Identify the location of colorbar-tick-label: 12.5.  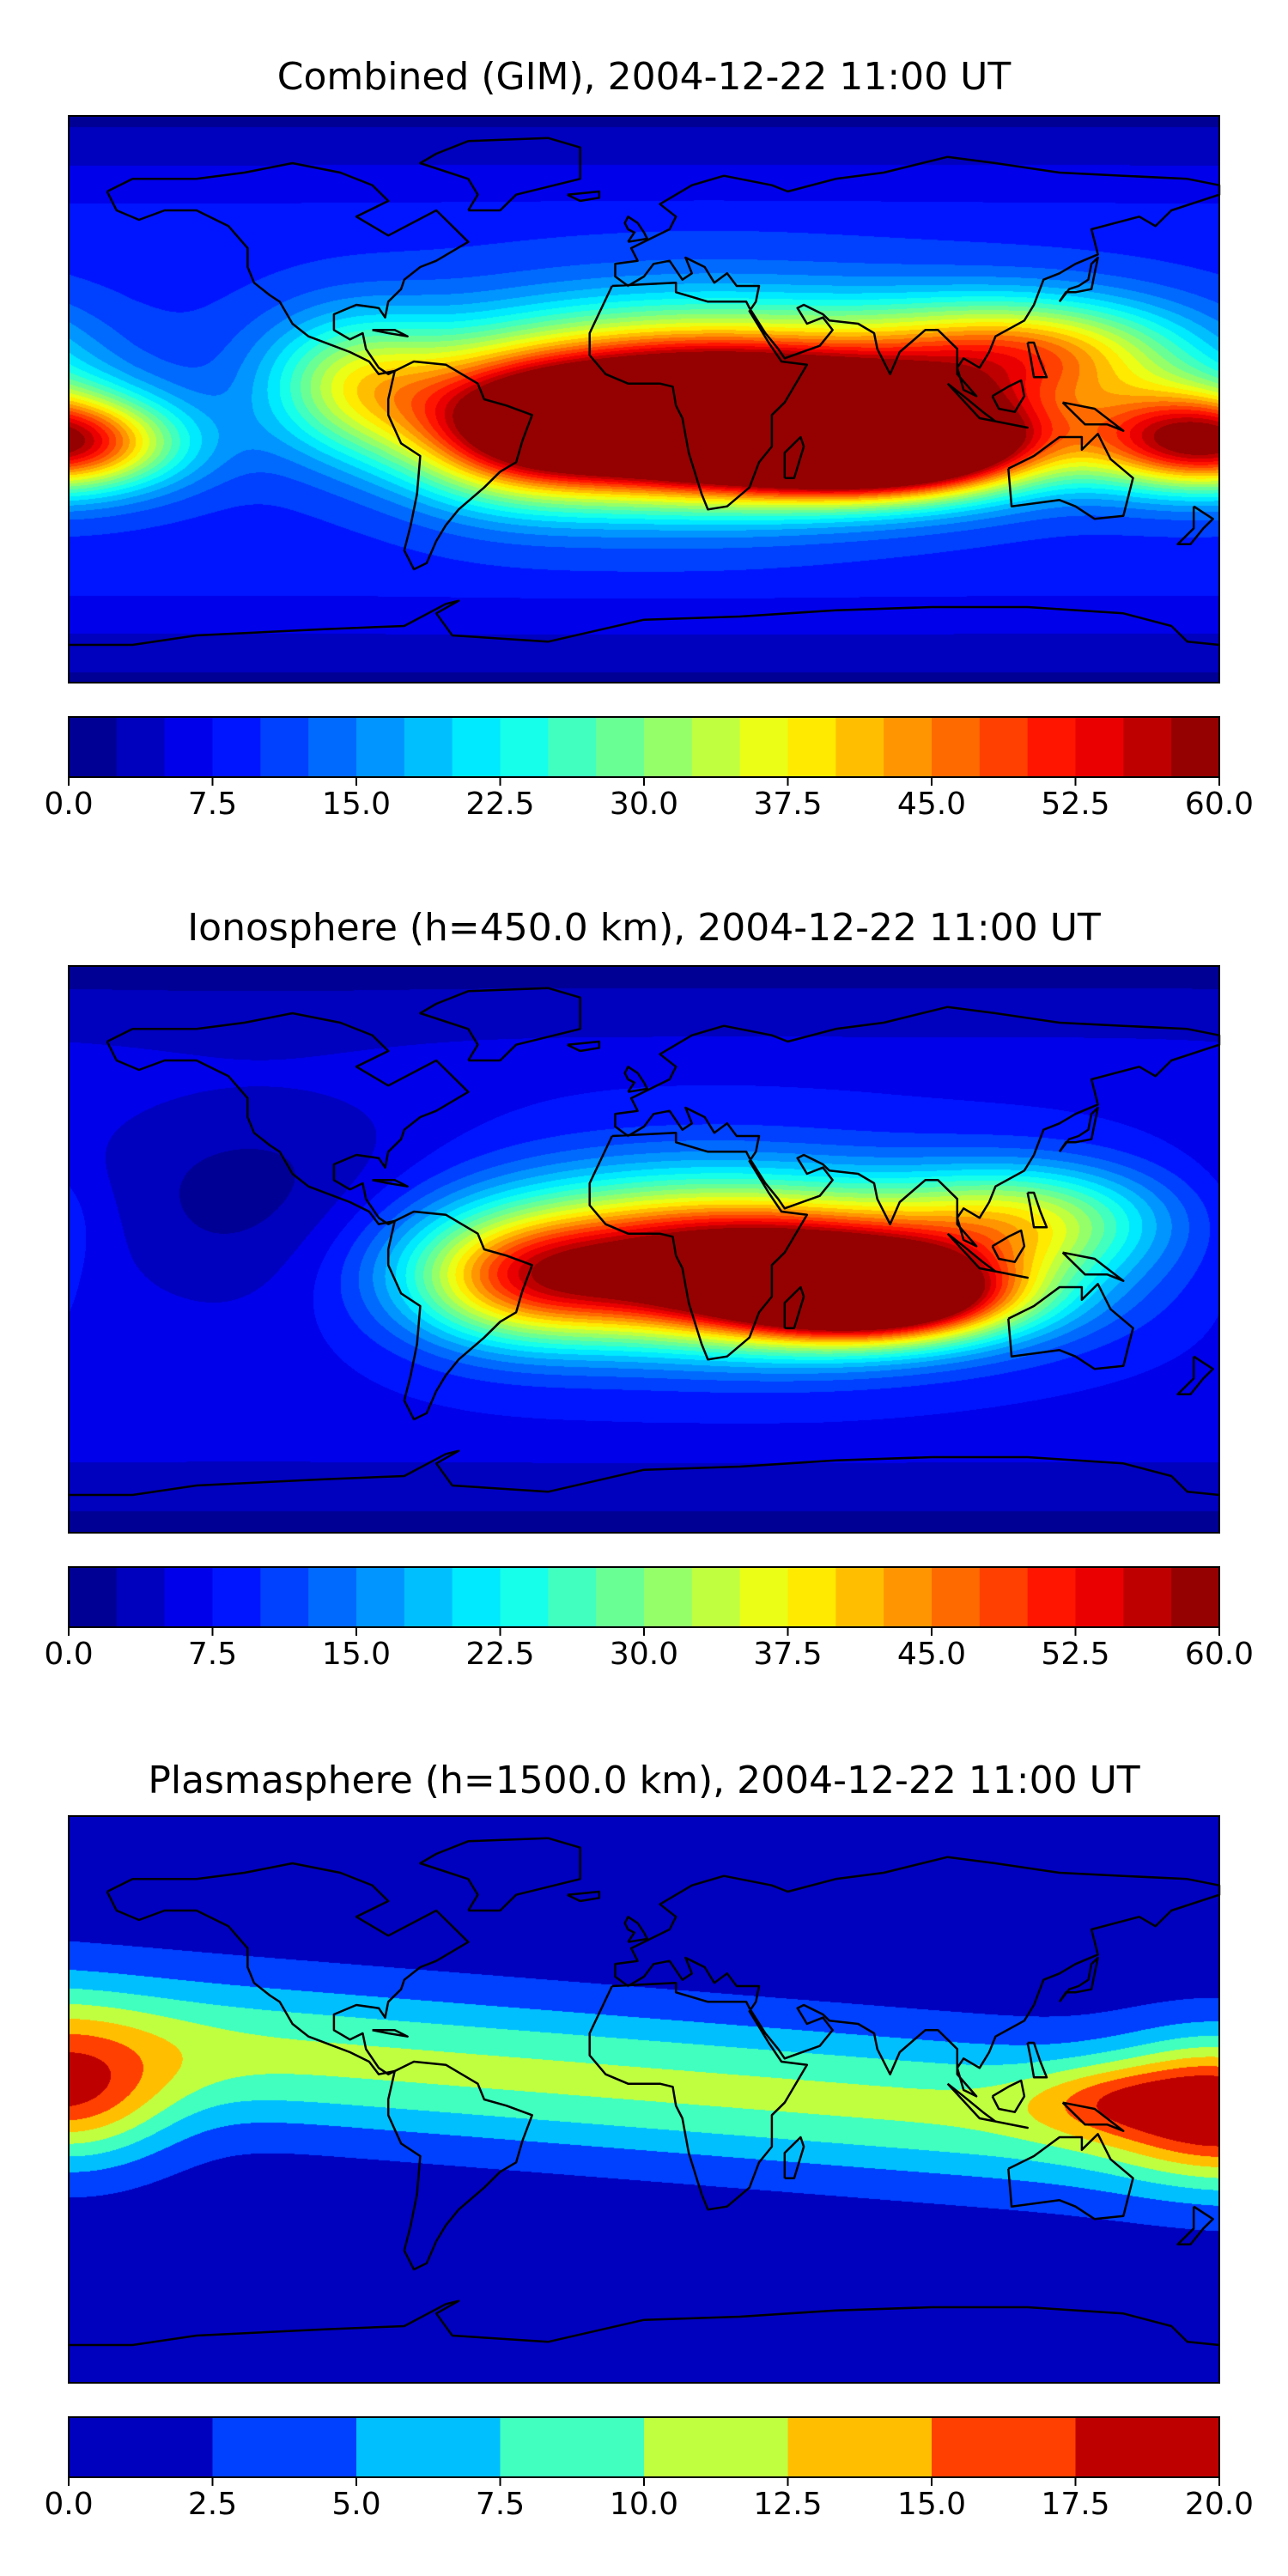
(788, 2504).